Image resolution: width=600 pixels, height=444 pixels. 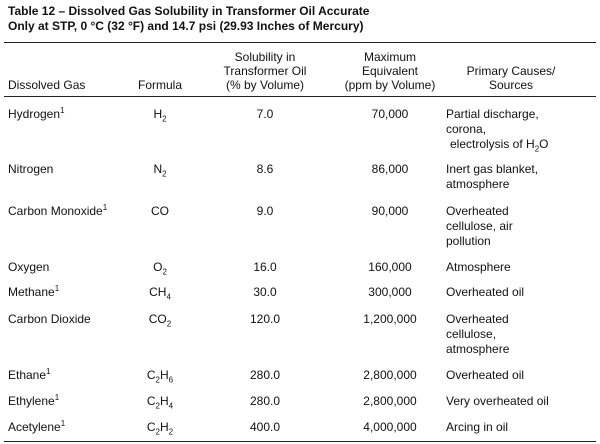 I want to click on text: atmosphere, so click(x=478, y=349).